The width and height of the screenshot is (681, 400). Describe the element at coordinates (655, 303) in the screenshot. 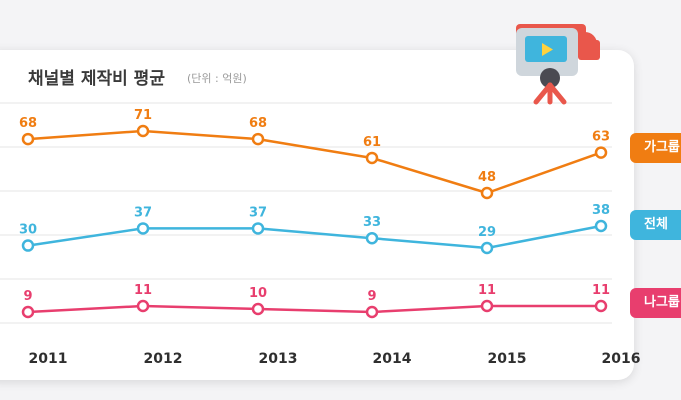

I see `legend-tag-solo: 나그룹` at that location.